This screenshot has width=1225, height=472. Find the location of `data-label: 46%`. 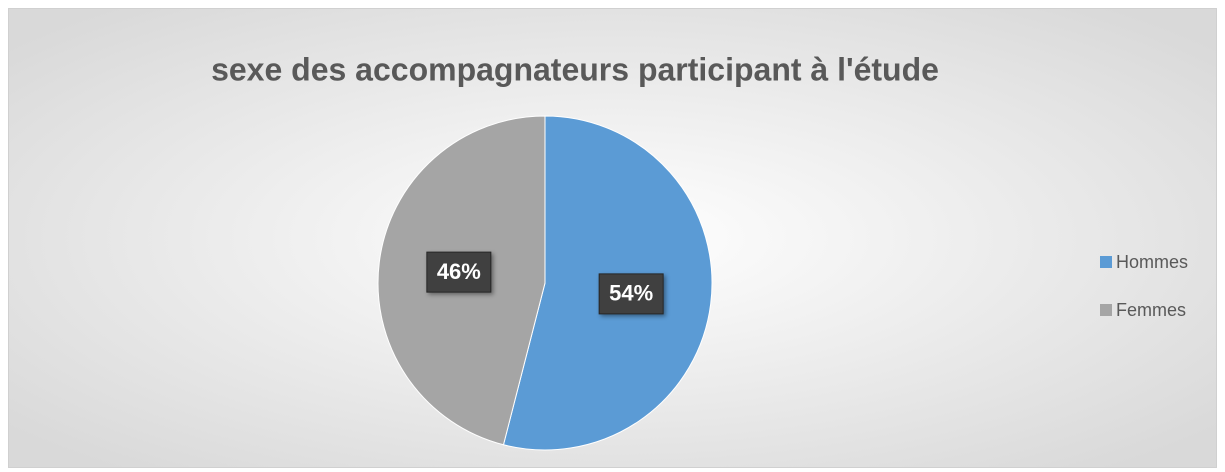

data-label: 46% is located at coordinates (459, 271).